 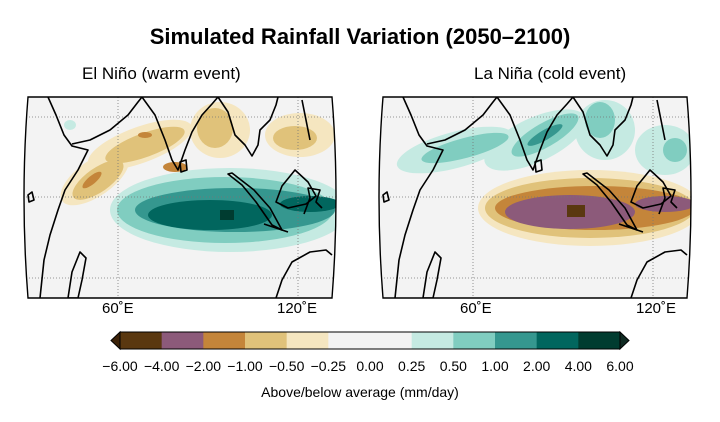 What do you see at coordinates (476, 308) in the screenshot?
I see `lon-tick-60e-right: 60˚E` at bounding box center [476, 308].